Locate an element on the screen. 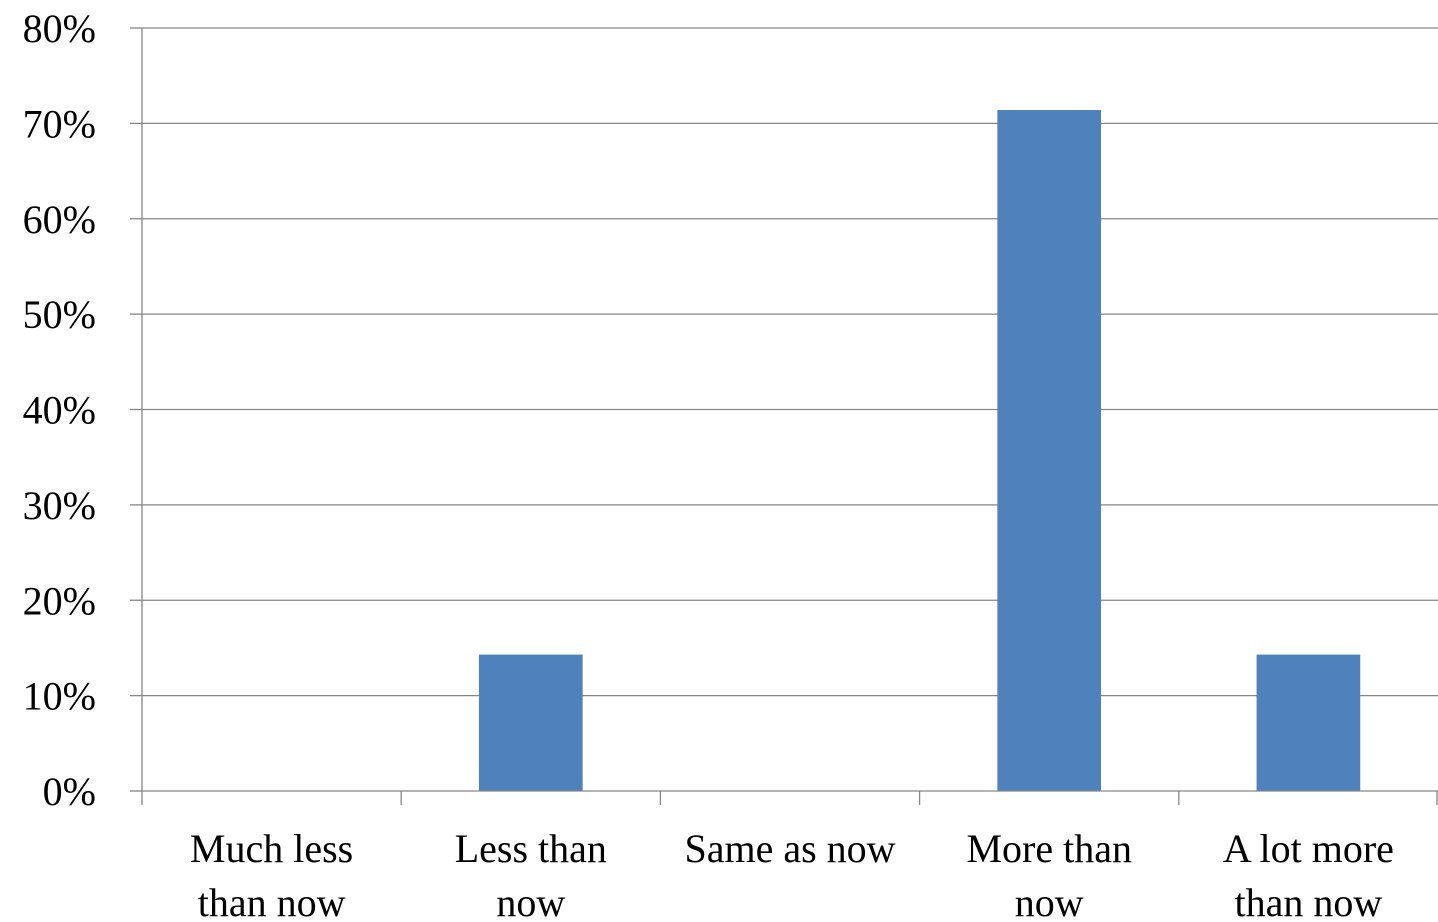 The image size is (1438, 922). y-tick-label: 40% is located at coordinates (59, 410).